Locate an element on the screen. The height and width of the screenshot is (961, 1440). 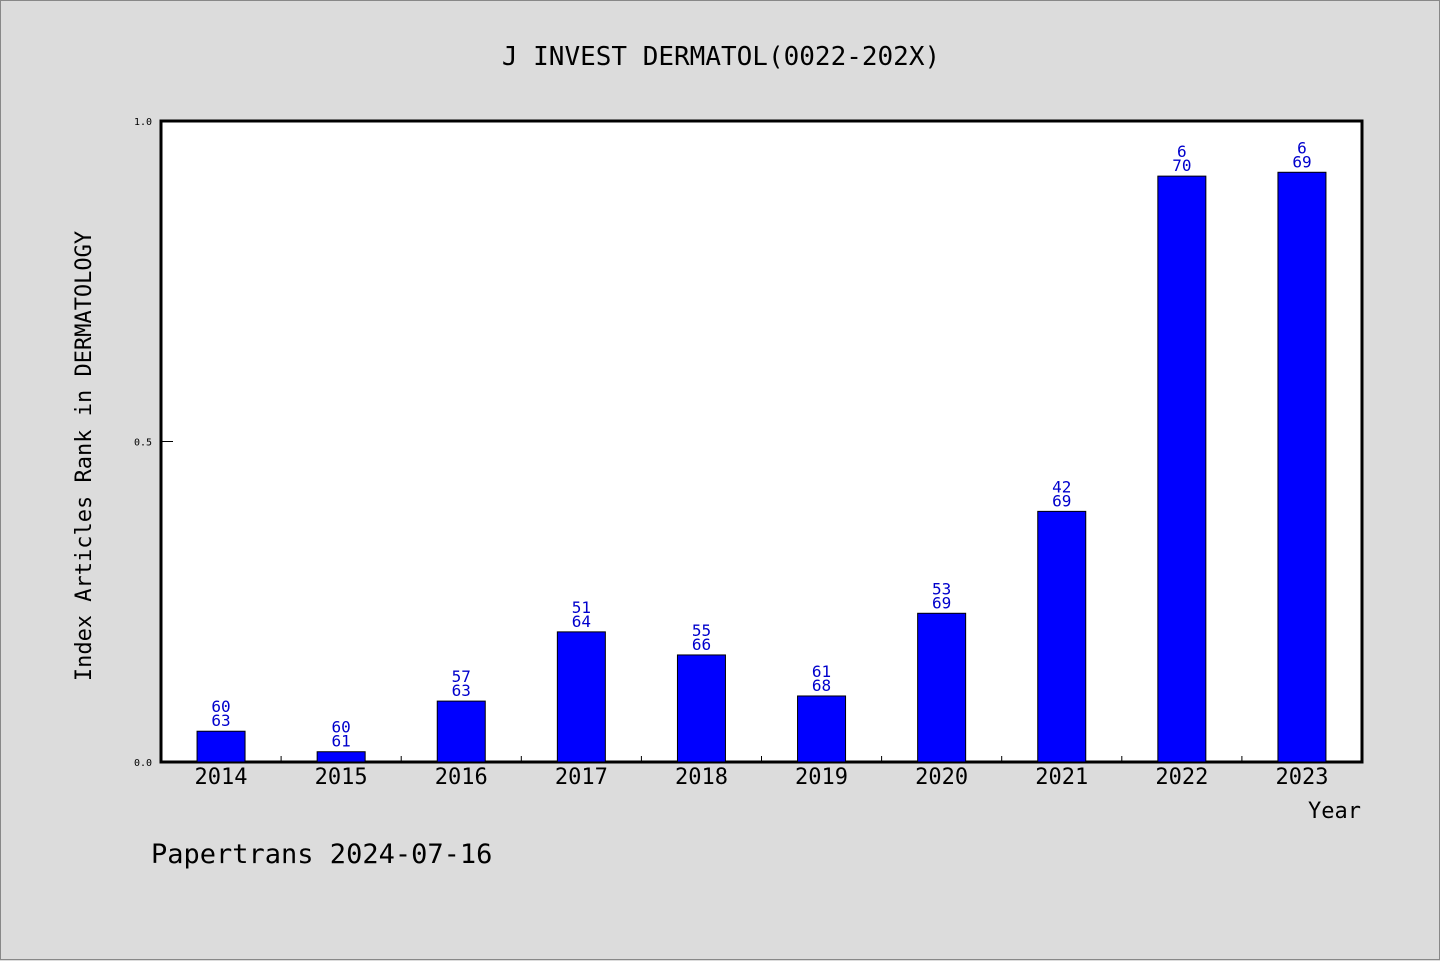
x-tick-label-2023: 2023 is located at coordinates (1301, 777).